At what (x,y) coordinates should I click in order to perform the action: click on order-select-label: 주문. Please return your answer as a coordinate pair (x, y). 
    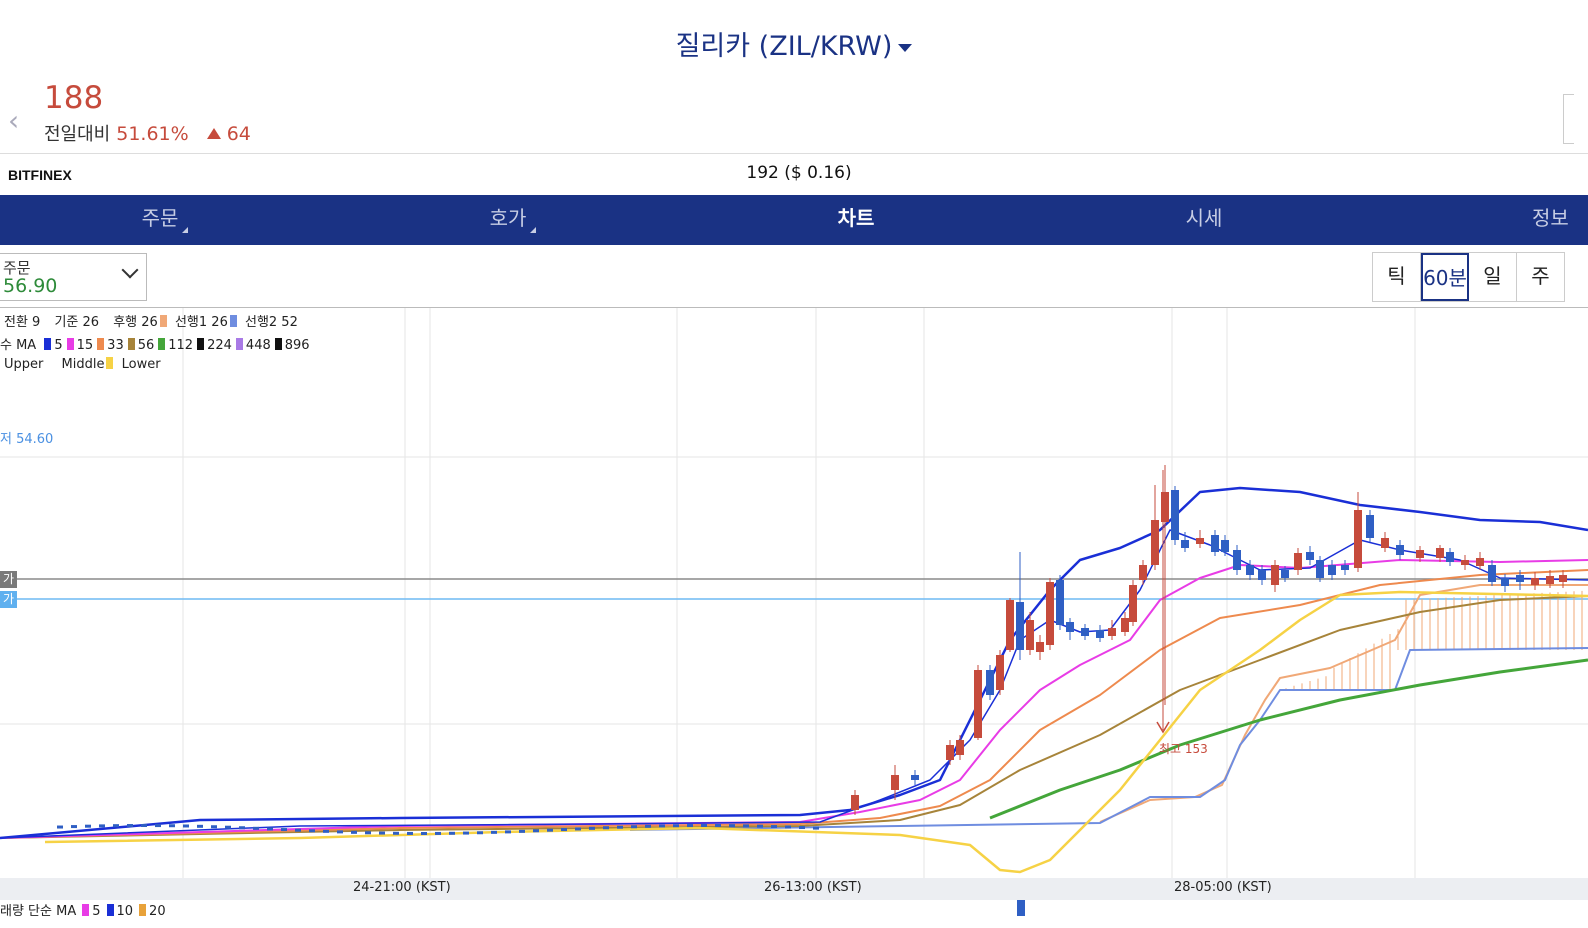
    Looking at the image, I should click on (17, 268).